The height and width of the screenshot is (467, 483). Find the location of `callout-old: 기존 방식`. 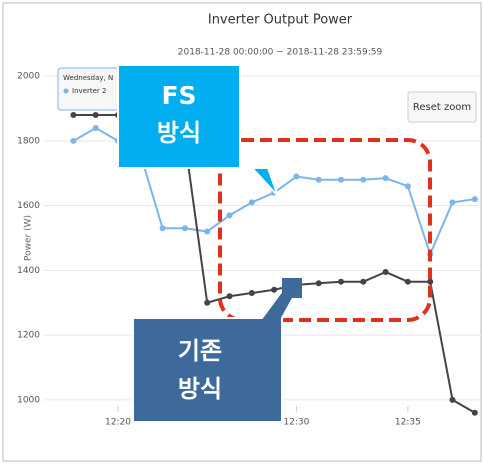

callout-old: 기존 방식 is located at coordinates (218, 350).